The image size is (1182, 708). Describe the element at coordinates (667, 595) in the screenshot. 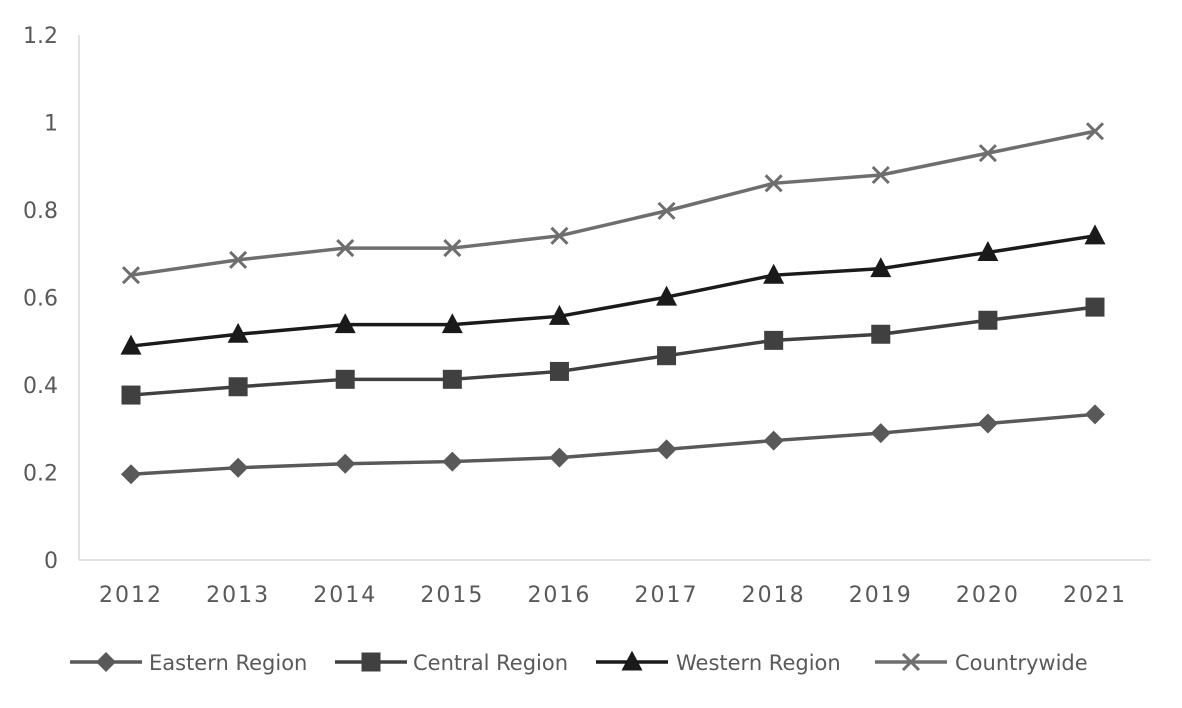

I see `x-tick-label: 2017` at that location.